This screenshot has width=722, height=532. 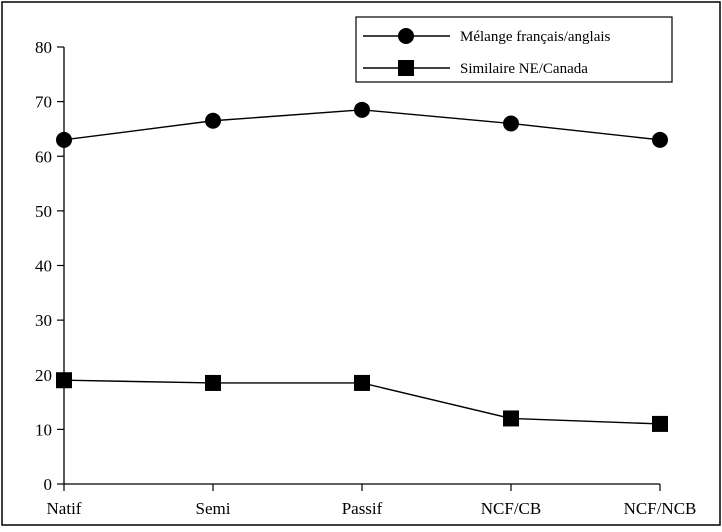 I want to click on y-tick-label: 10, so click(x=43, y=429).